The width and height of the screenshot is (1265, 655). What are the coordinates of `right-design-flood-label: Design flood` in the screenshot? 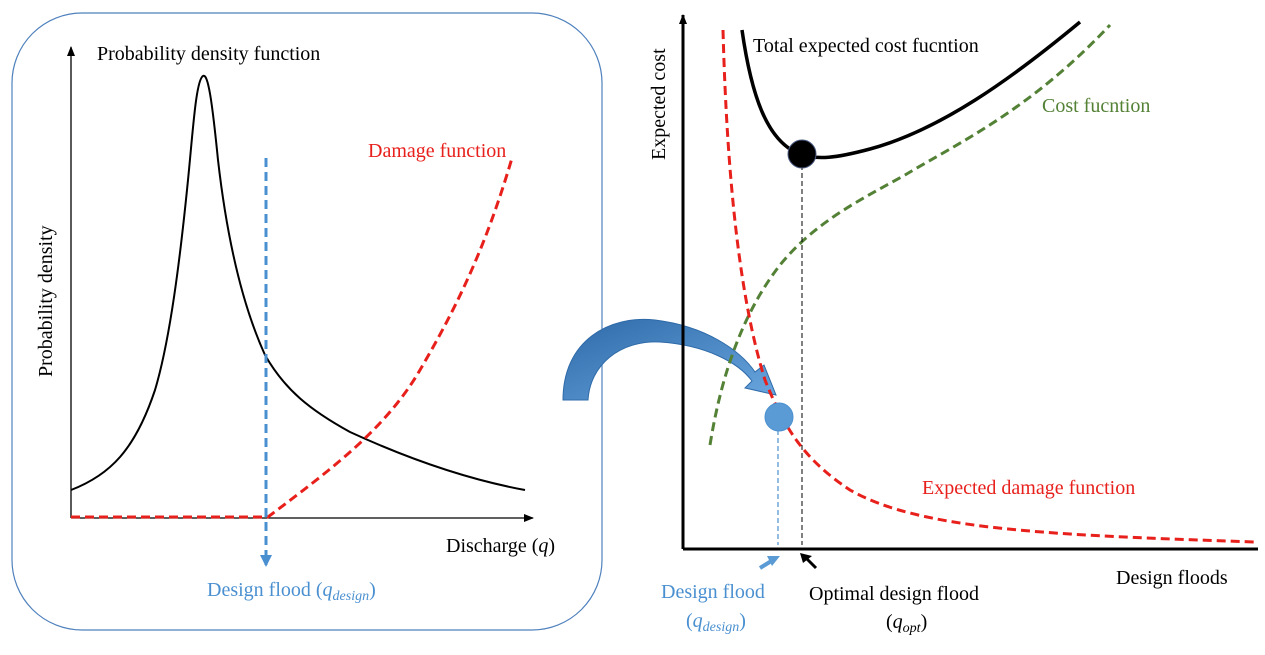 It's located at (713, 592).